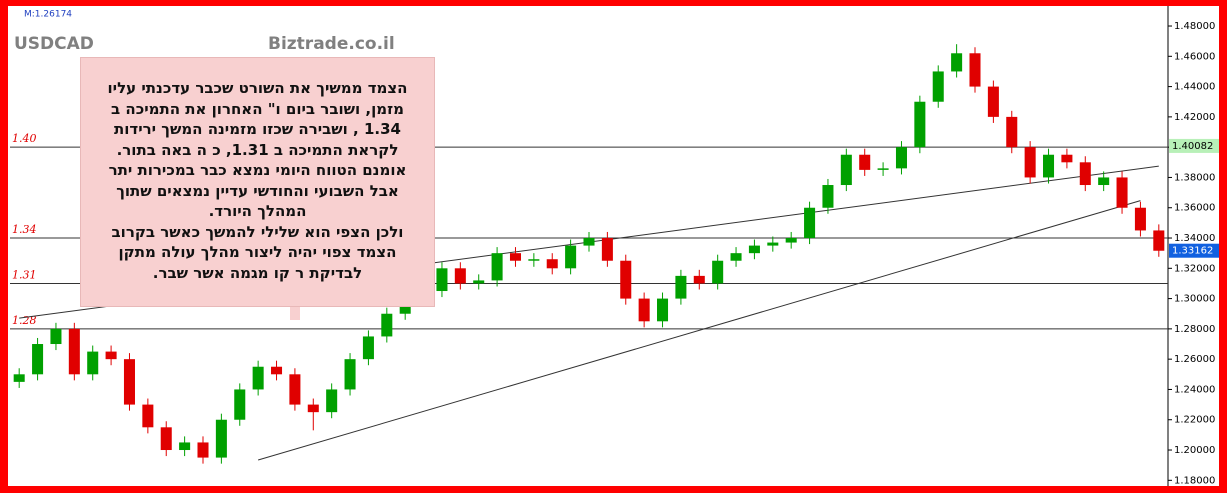 Image resolution: width=1227 pixels, height=493 pixels. Describe the element at coordinates (1194, 389) in the screenshot. I see `y-tick-label: 1.24000` at that location.